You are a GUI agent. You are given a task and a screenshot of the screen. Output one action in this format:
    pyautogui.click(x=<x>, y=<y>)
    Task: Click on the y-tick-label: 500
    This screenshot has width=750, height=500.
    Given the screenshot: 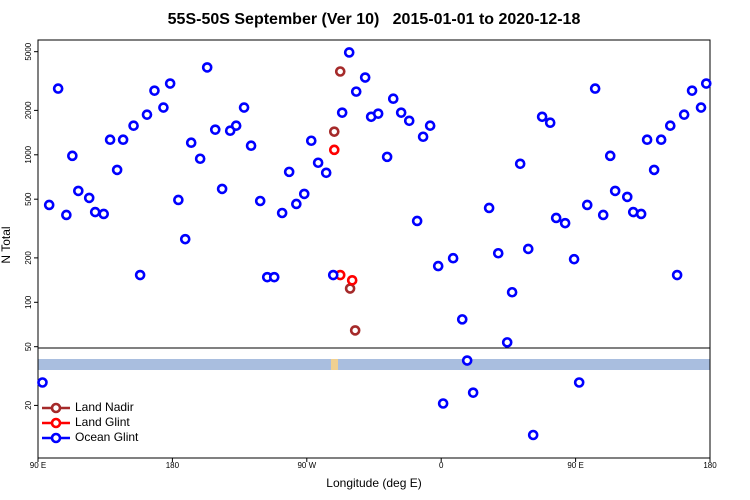 What is the action you would take?
    pyautogui.click(x=28, y=199)
    